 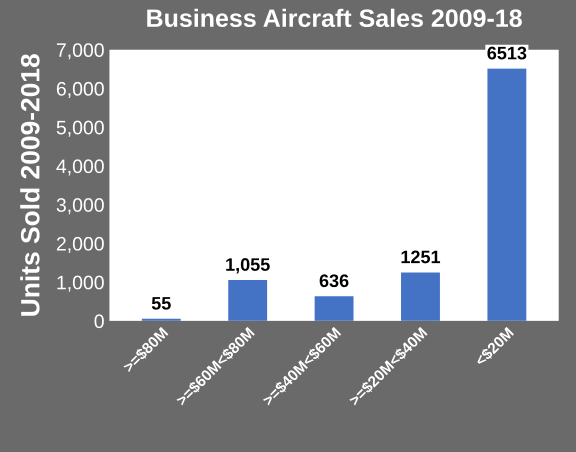 I want to click on data-label: 55, so click(x=161, y=303).